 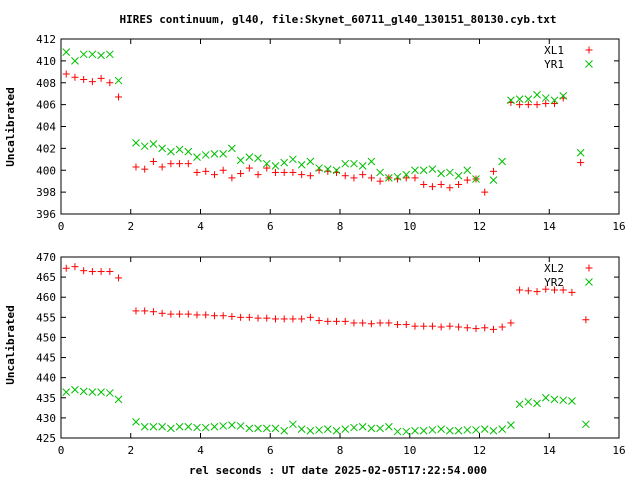 What do you see at coordinates (479, 450) in the screenshot?
I see `x-tick-label: 12` at bounding box center [479, 450].